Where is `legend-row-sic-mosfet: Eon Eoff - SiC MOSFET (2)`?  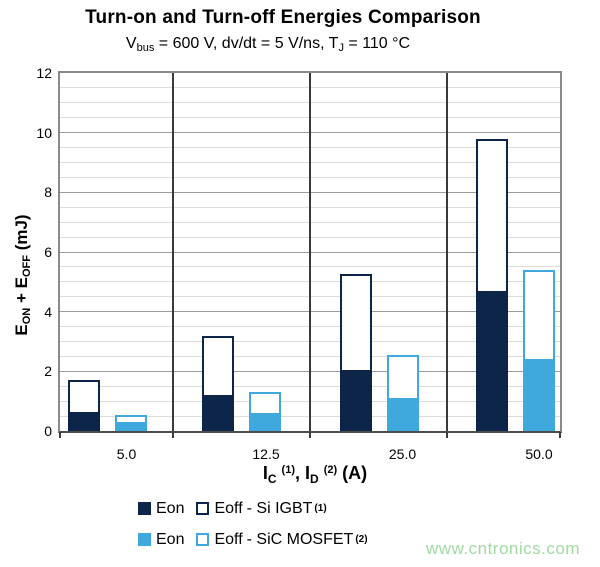
legend-row-sic-mosfet: Eon Eoff - SiC MOSFET (2) is located at coordinates (253, 539).